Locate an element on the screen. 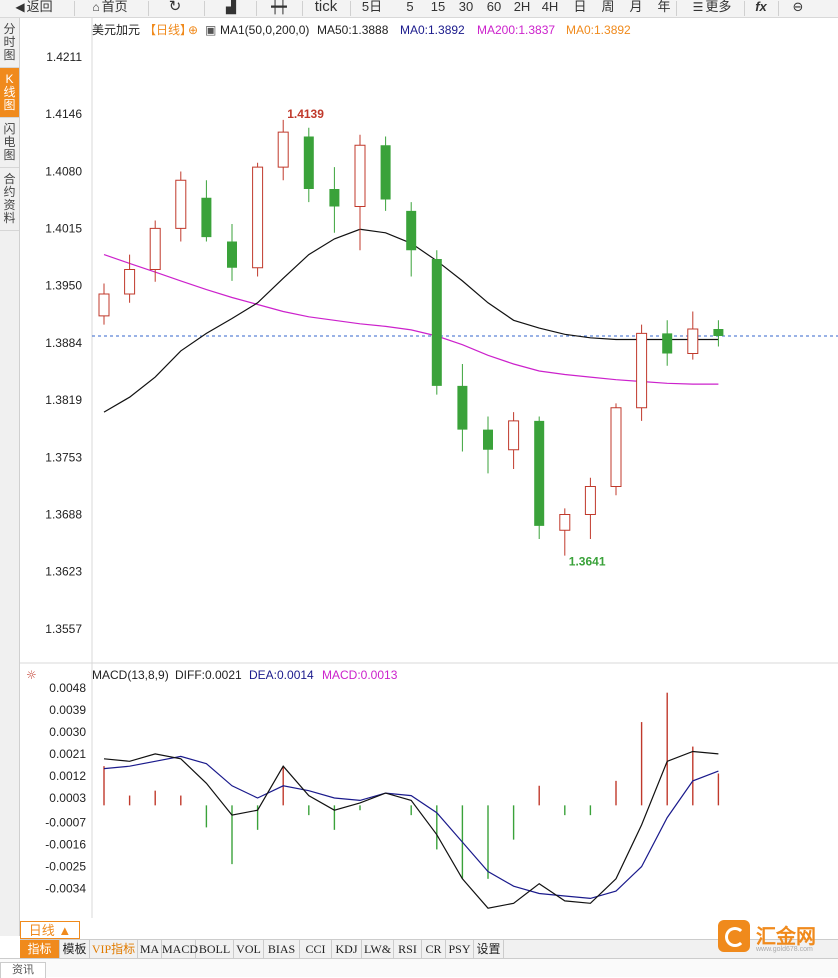  macd-tick-label: 0.0030 is located at coordinates (67, 732).